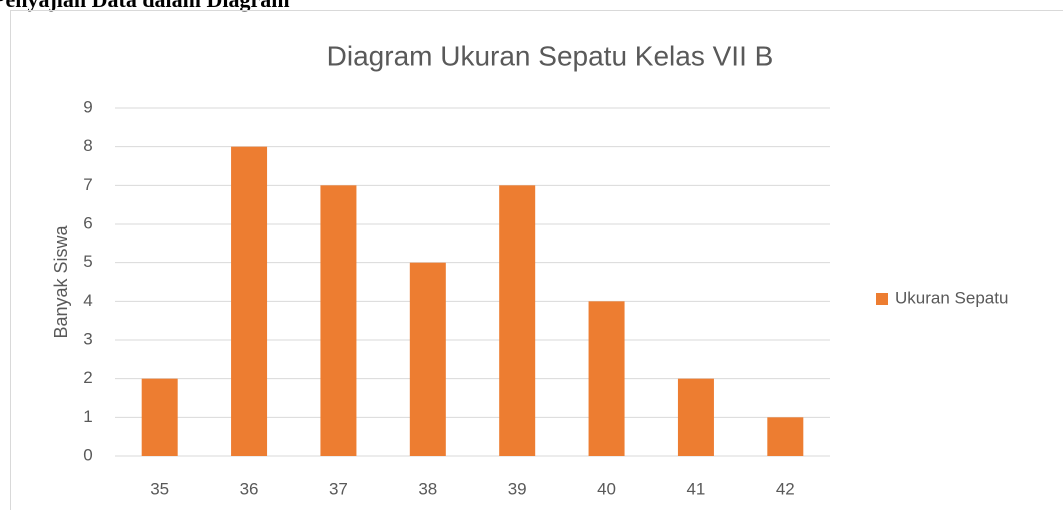 The height and width of the screenshot is (510, 1063). What do you see at coordinates (338, 488) in the screenshot?
I see `x-tick-label: 37` at bounding box center [338, 488].